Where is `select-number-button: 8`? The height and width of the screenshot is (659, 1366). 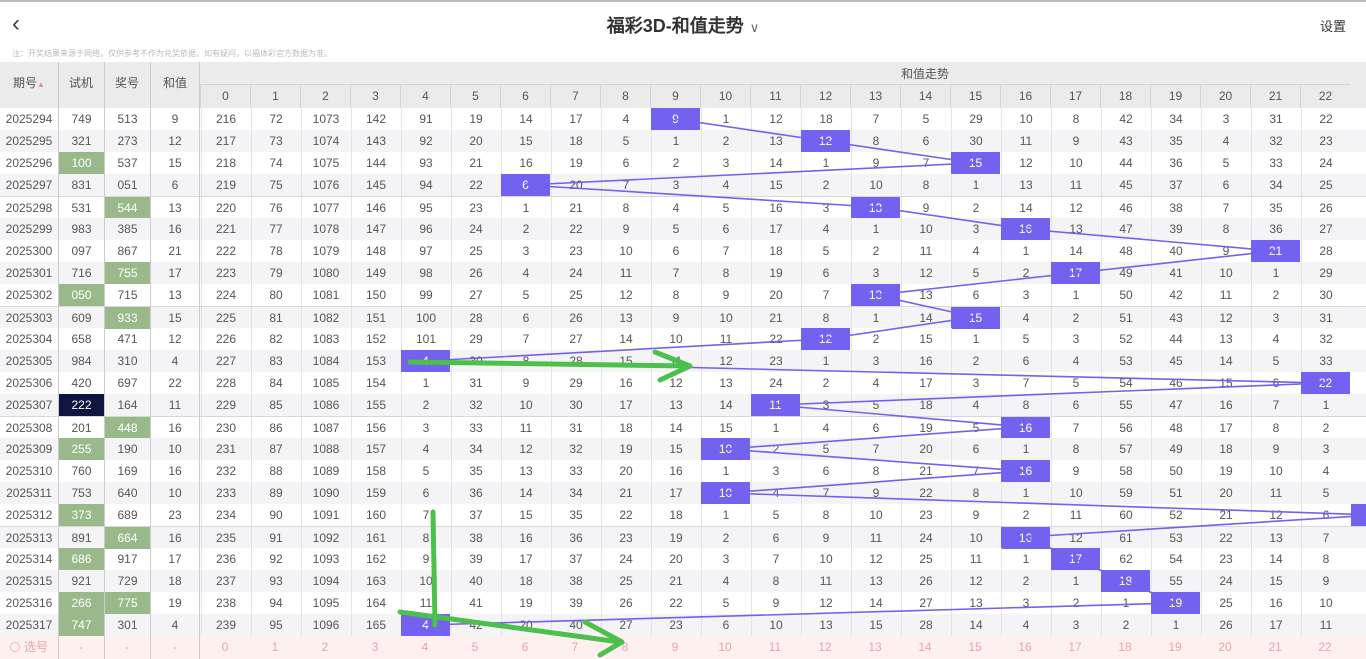 select-number-button: 8 is located at coordinates (625, 647).